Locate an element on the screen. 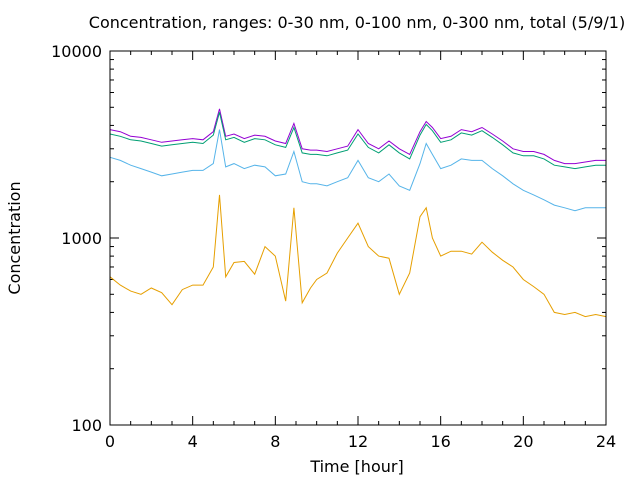 The image size is (640, 480). x-tick-label: 0 is located at coordinates (110, 441).